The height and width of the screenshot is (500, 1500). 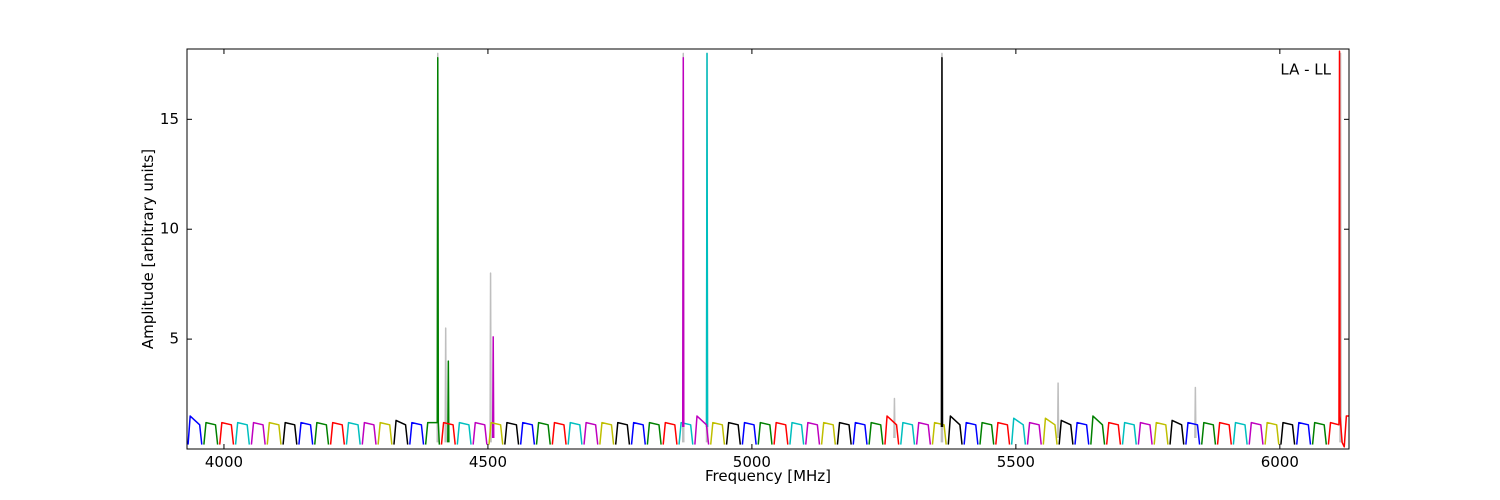 What do you see at coordinates (1280, 462) in the screenshot?
I see `x-tick-label: 6000` at bounding box center [1280, 462].